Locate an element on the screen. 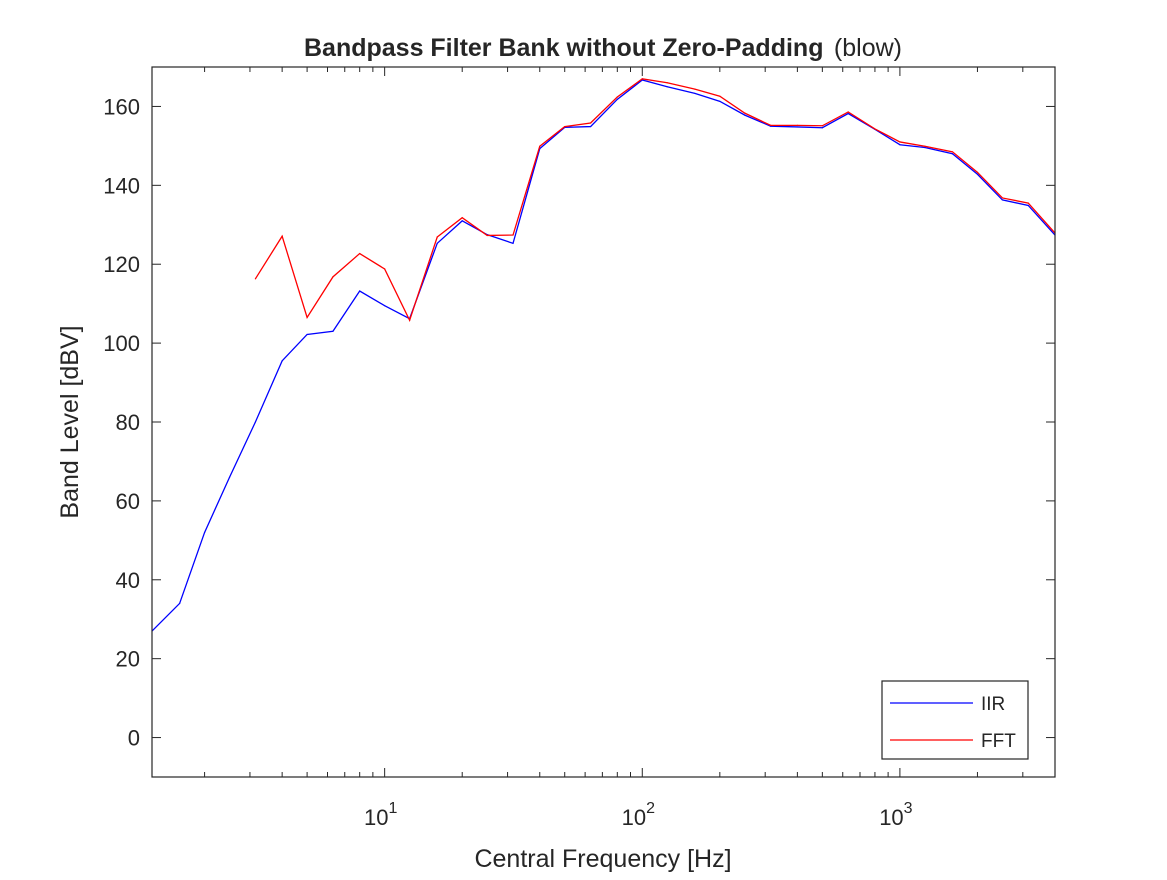 This screenshot has height=880, width=1167. y-tick-label: 0 is located at coordinates (134, 738).